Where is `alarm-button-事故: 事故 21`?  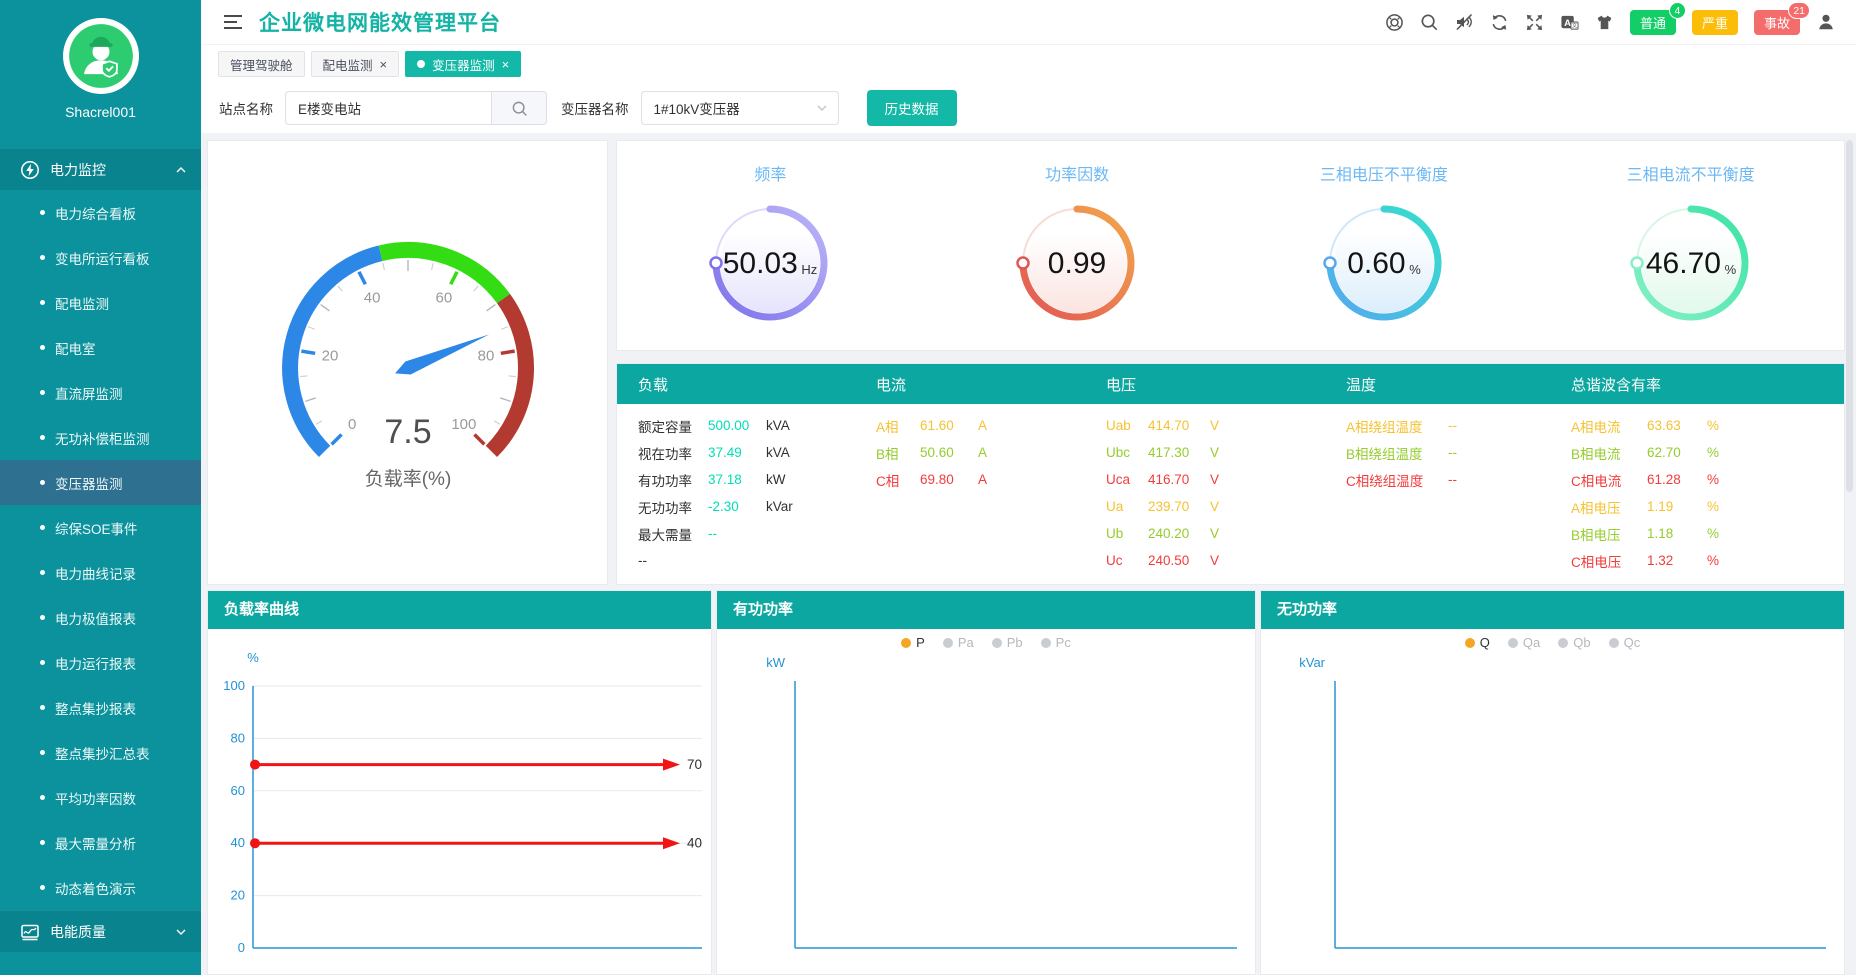 alarm-button-事故: 事故 21 is located at coordinates (1781, 18).